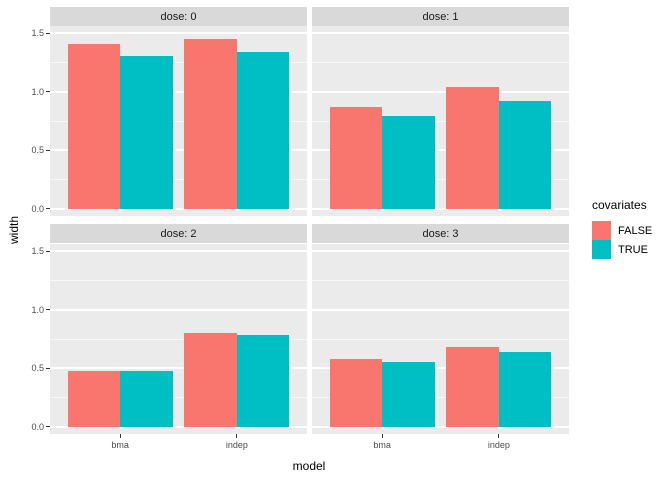  What do you see at coordinates (601, 230) in the screenshot?
I see `legend-swatch-false-icon` at bounding box center [601, 230].